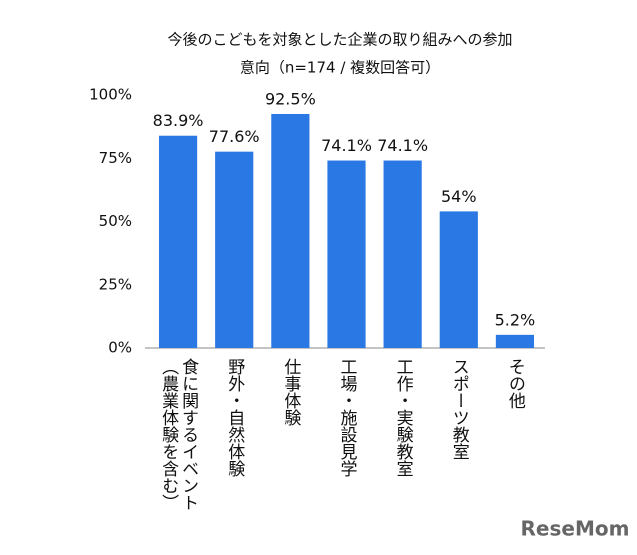 The width and height of the screenshot is (637, 555). What do you see at coordinates (290, 98) in the screenshot?
I see `value-label: 92.5%` at bounding box center [290, 98].